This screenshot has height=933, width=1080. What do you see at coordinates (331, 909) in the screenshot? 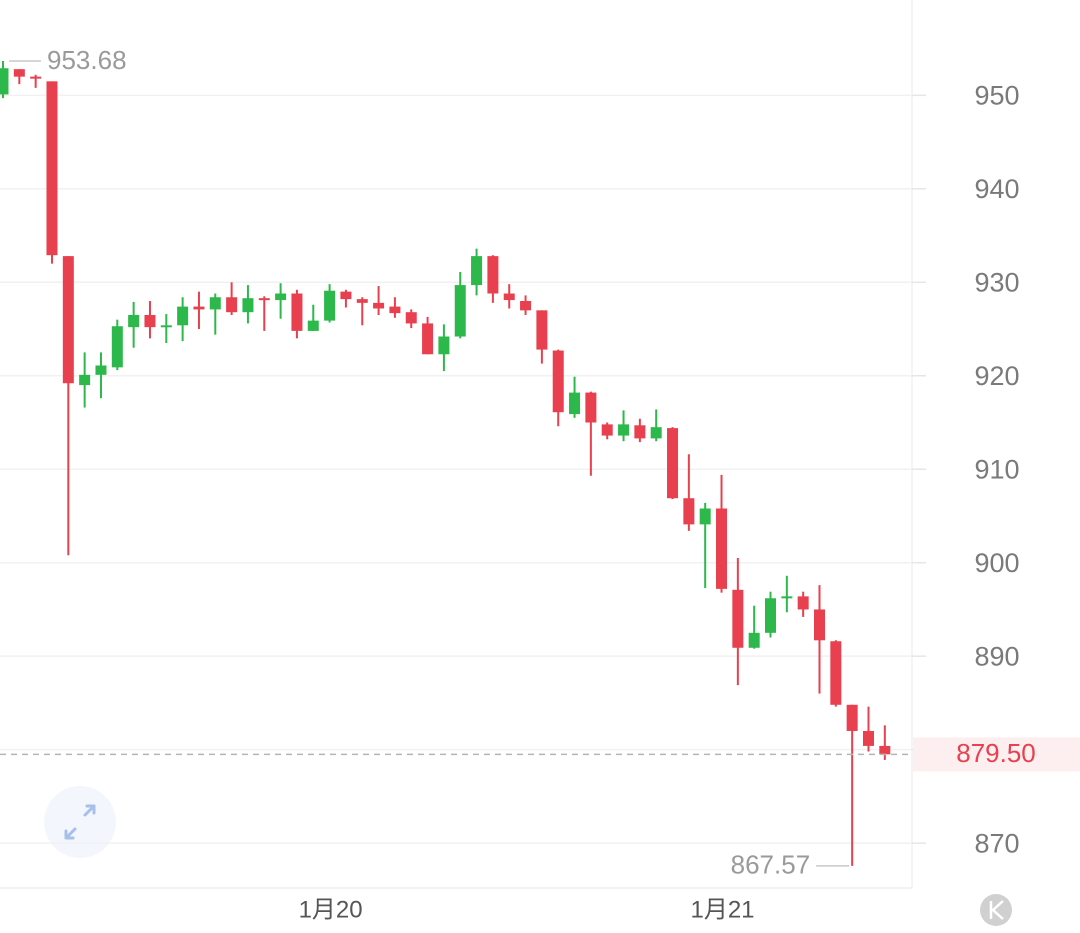
I see `x-tick-label: 1月20` at bounding box center [331, 909].